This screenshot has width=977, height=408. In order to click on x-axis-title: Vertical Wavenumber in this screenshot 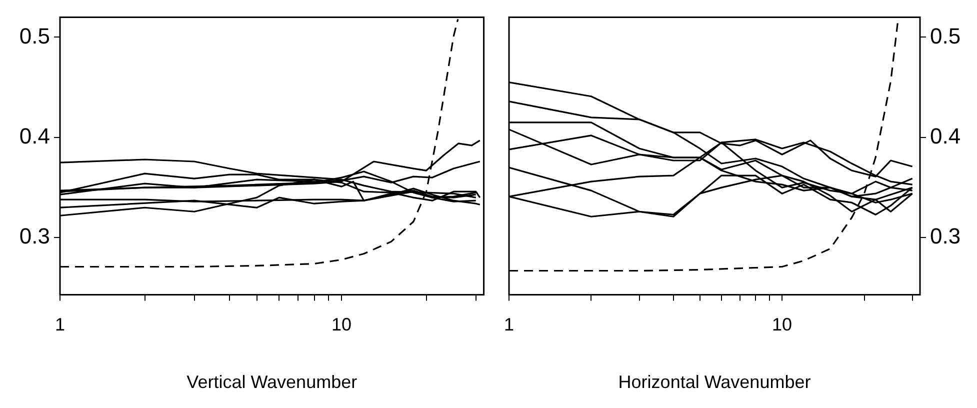, I will do `click(272, 382)`.